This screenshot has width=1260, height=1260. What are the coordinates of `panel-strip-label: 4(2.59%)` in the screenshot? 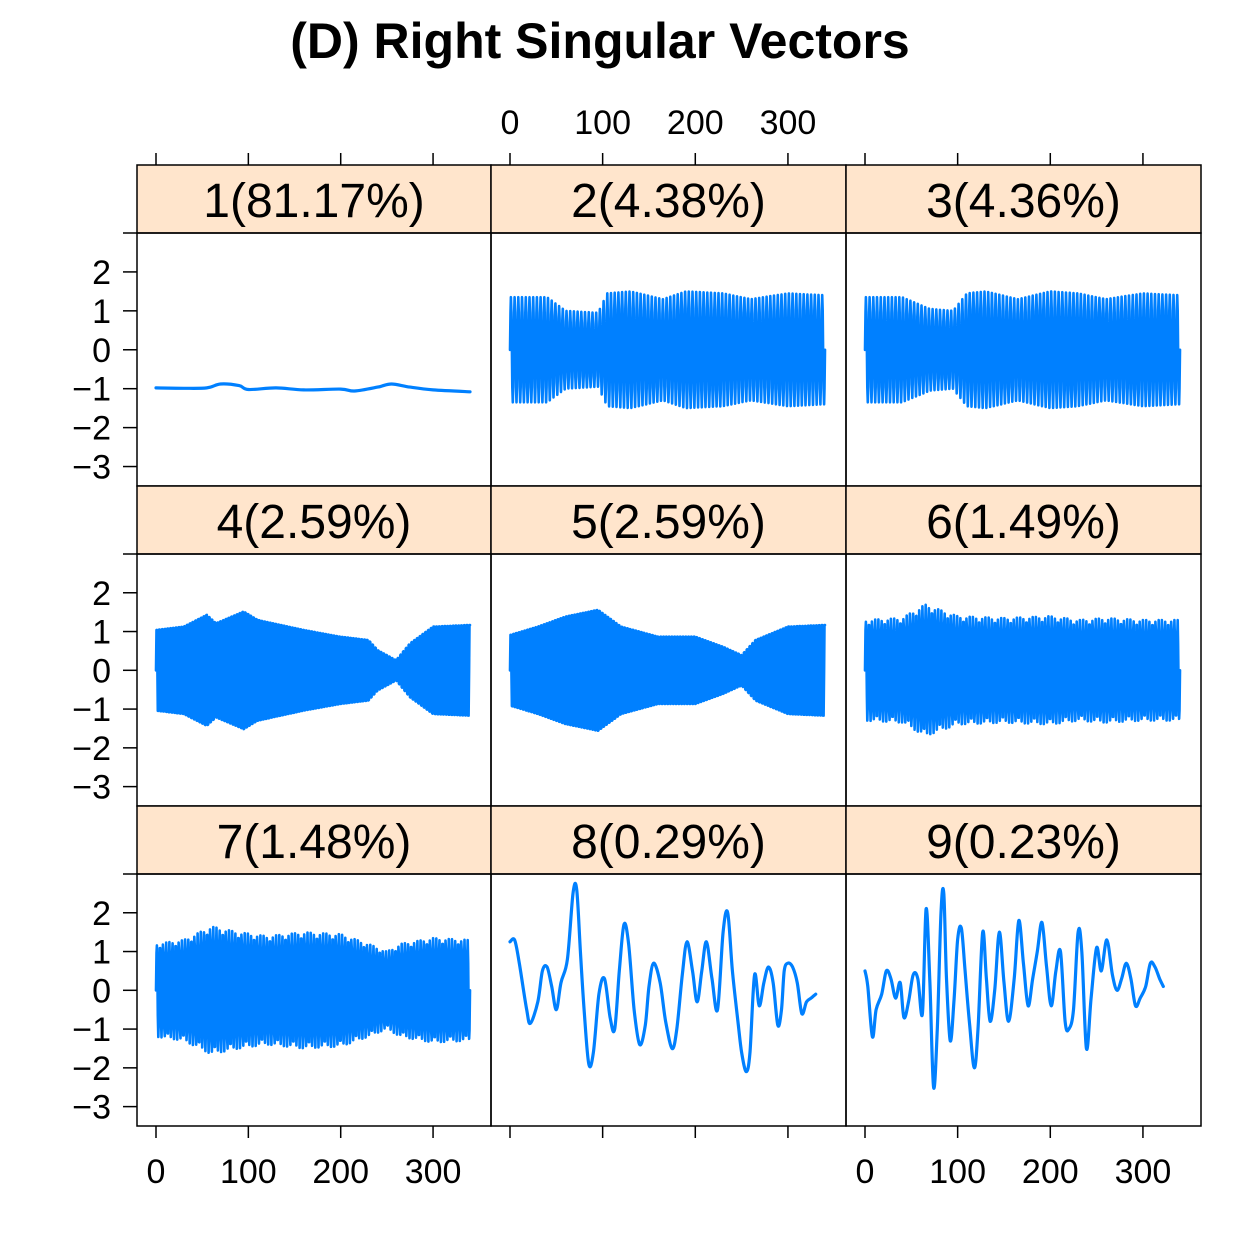 It's located at (314, 522).